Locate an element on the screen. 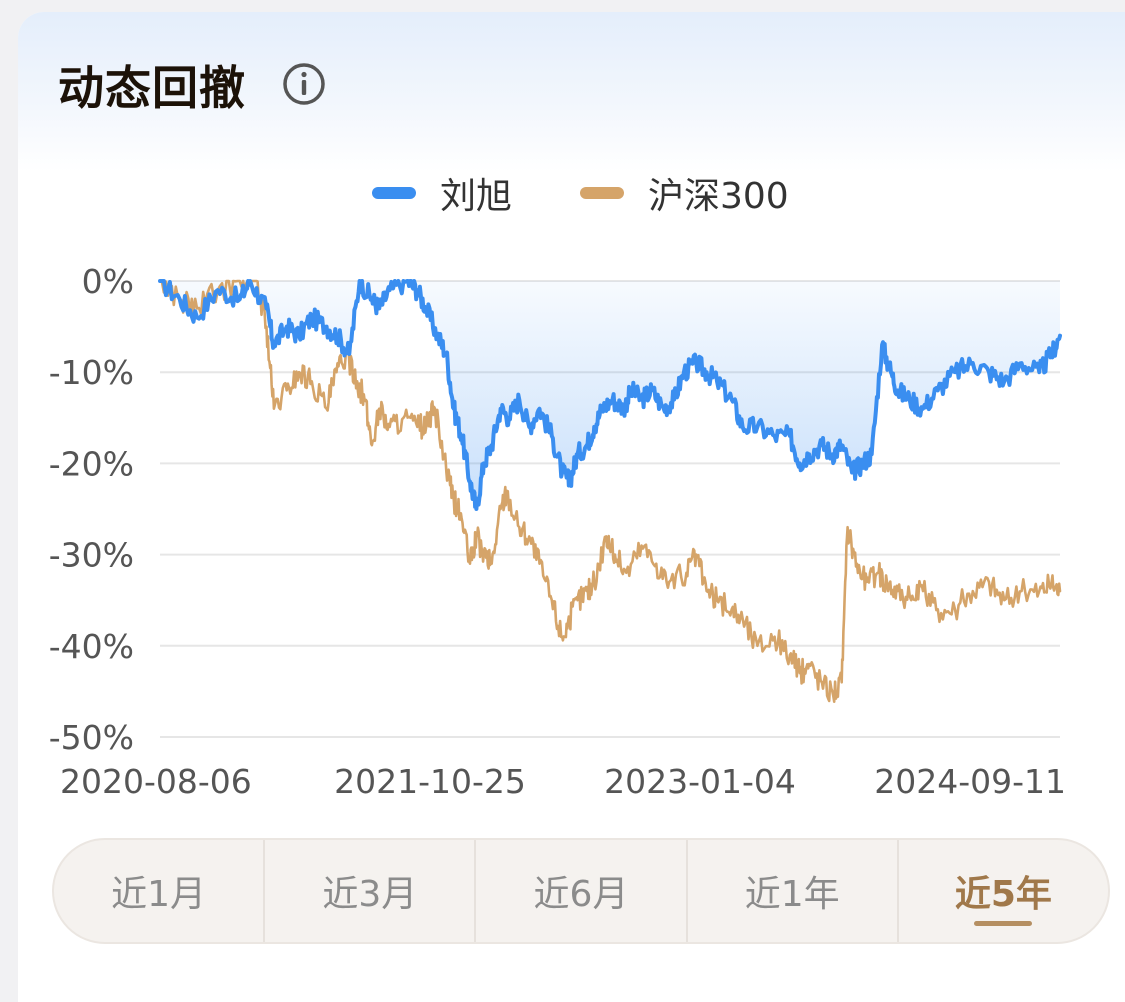 This screenshot has height=1002, width=1125. y-tick-label: -30% is located at coordinates (91, 555).